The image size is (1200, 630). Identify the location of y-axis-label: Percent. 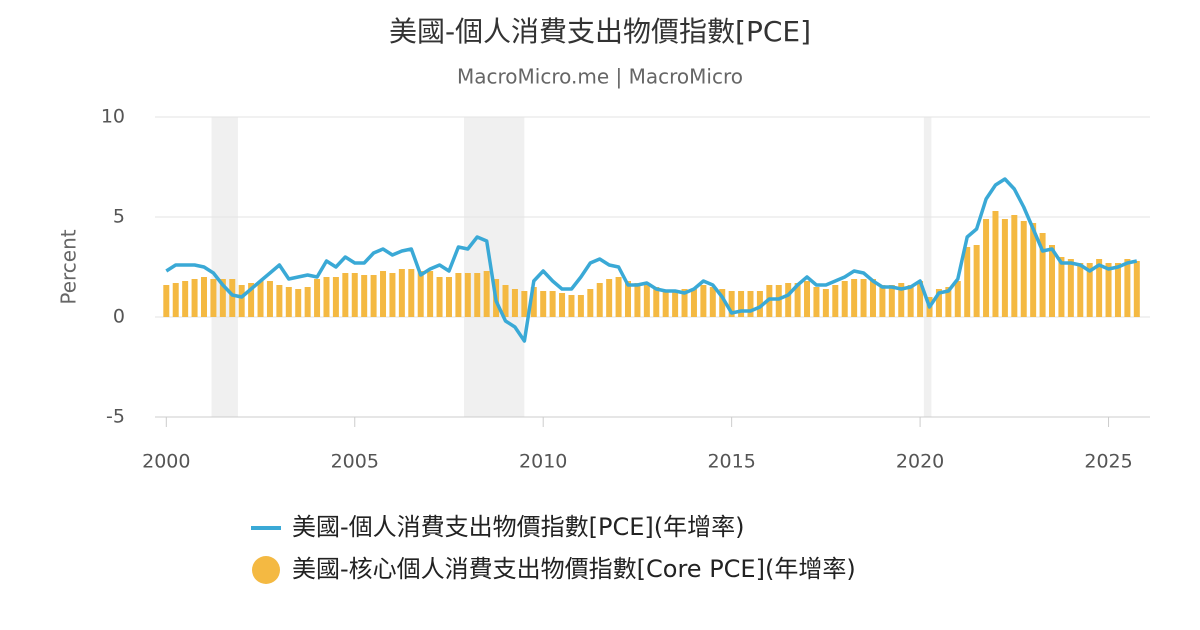
(69, 266).